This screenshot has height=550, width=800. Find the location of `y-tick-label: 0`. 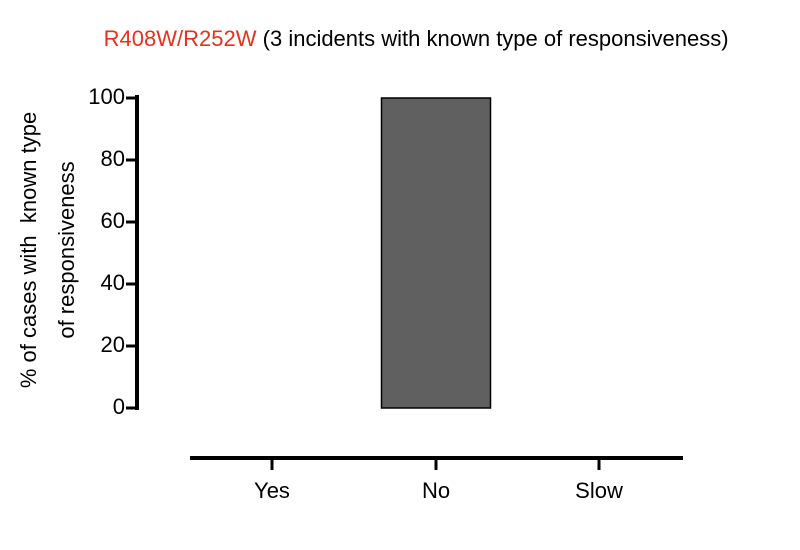

y-tick-label: 0 is located at coordinates (119, 406).